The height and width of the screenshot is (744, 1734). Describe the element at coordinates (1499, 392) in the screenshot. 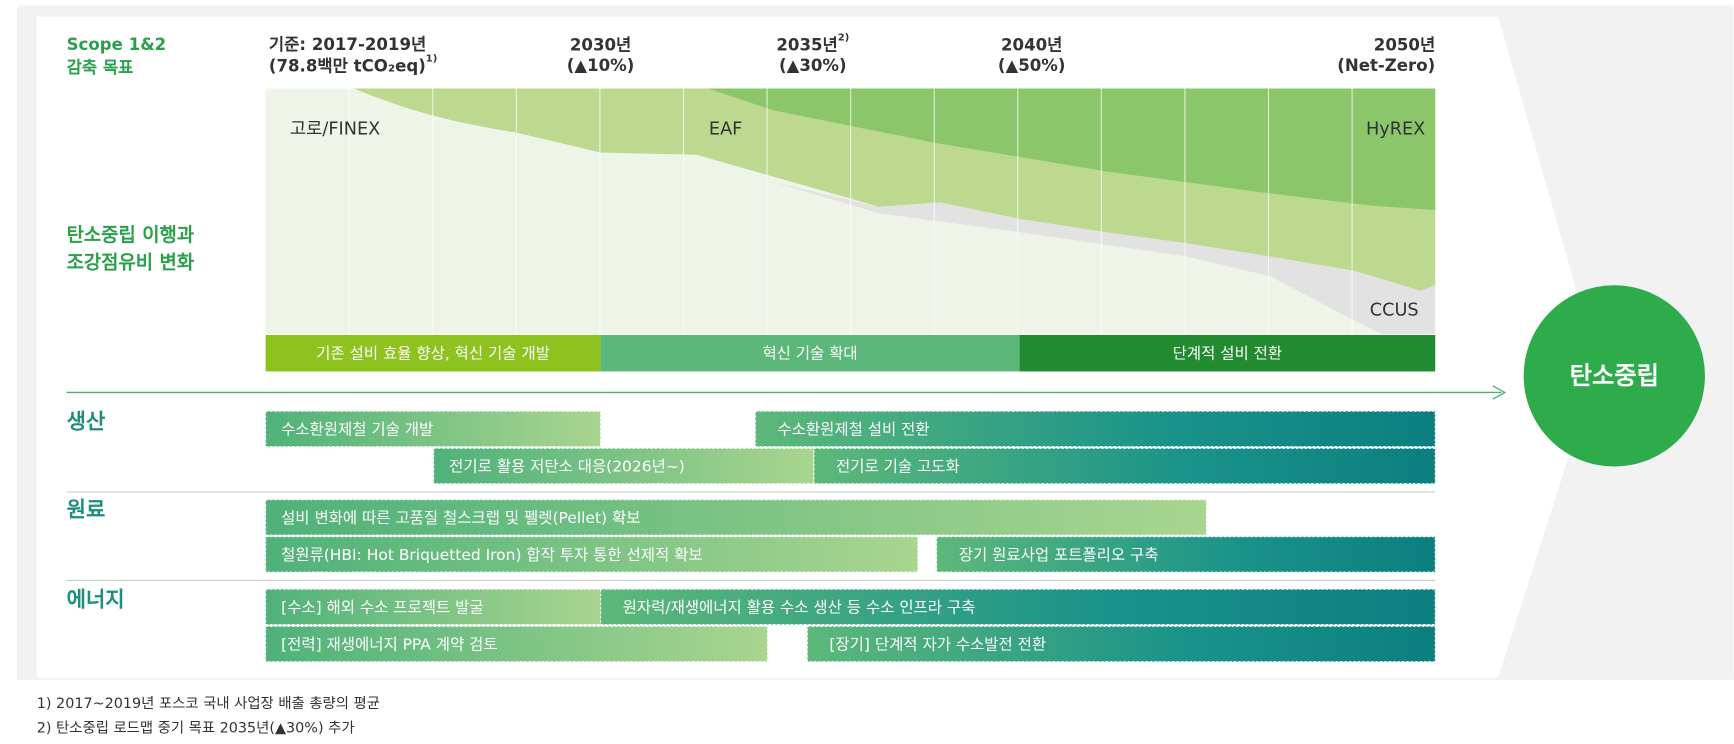

I see `arrow-head` at that location.